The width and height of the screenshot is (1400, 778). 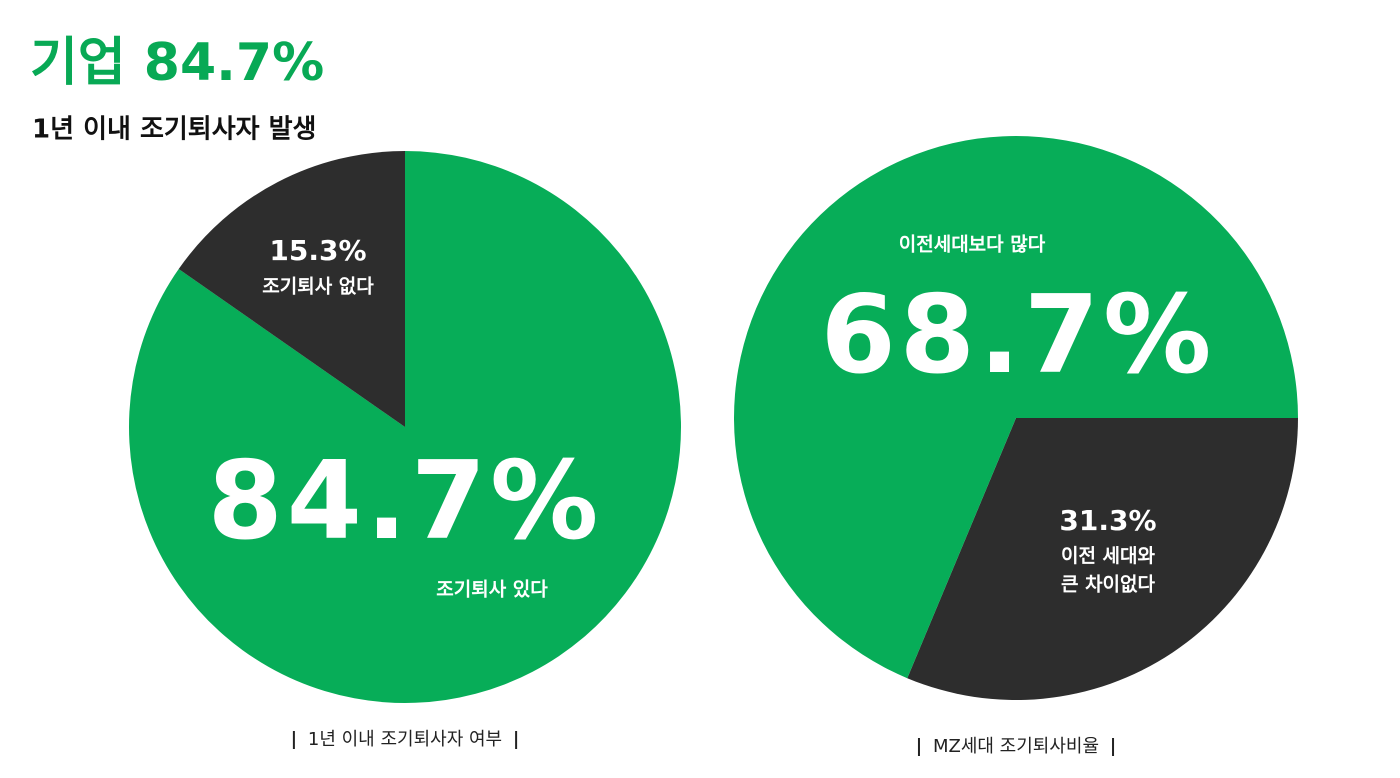 What do you see at coordinates (1107, 520) in the screenshot?
I see `value-label: 31.3%` at bounding box center [1107, 520].